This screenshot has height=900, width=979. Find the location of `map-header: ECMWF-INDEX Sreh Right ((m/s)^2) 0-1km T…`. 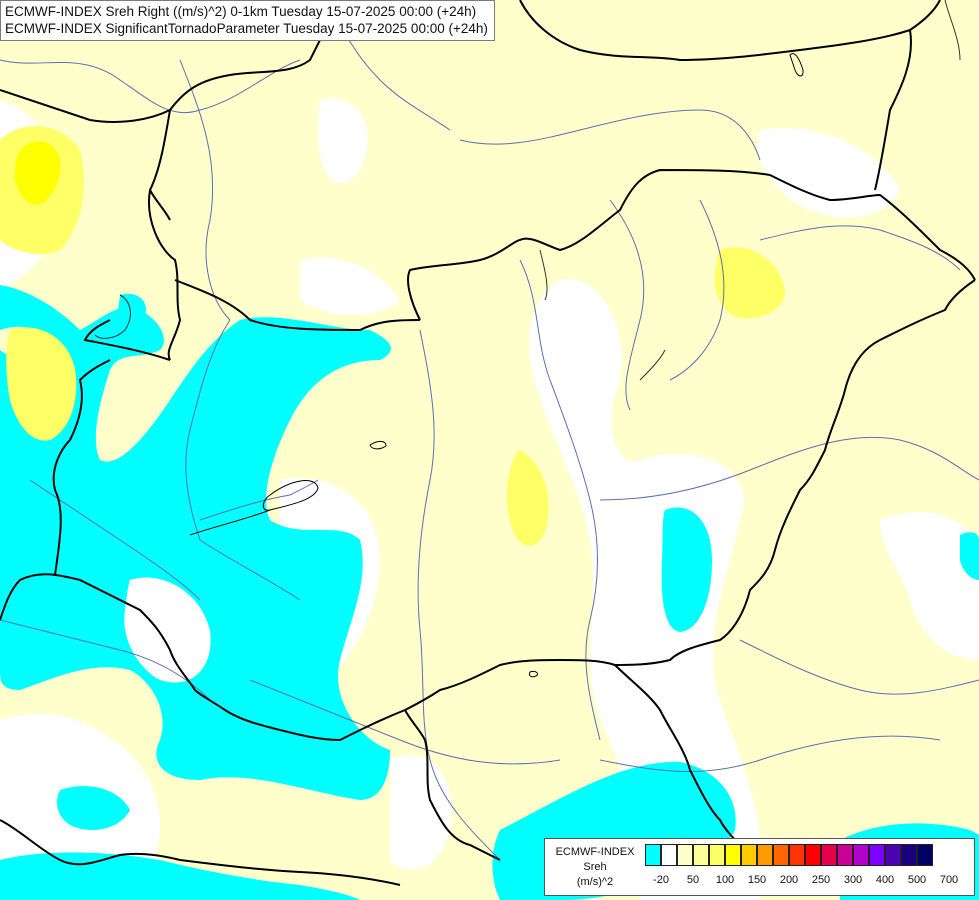

map-header: ECMWF-INDEX Sreh Right ((m/s)^2) 0-1km T… is located at coordinates (247, 20).